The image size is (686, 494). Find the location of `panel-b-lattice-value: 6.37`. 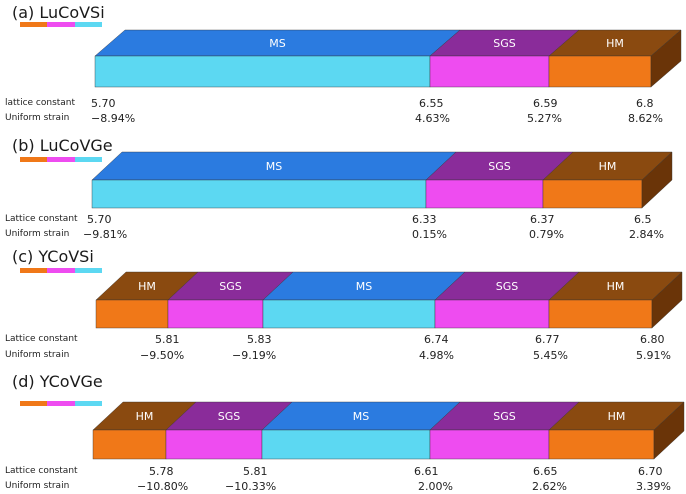

panel-b-lattice-value: 6.37 is located at coordinates (542, 219).